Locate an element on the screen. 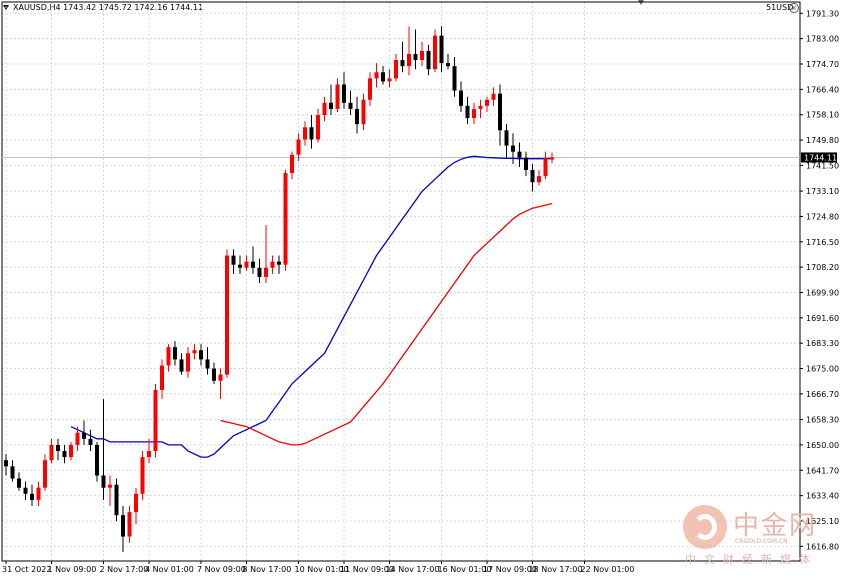 The width and height of the screenshot is (841, 577). y-tick-label: 1749.80 is located at coordinates (822, 140).